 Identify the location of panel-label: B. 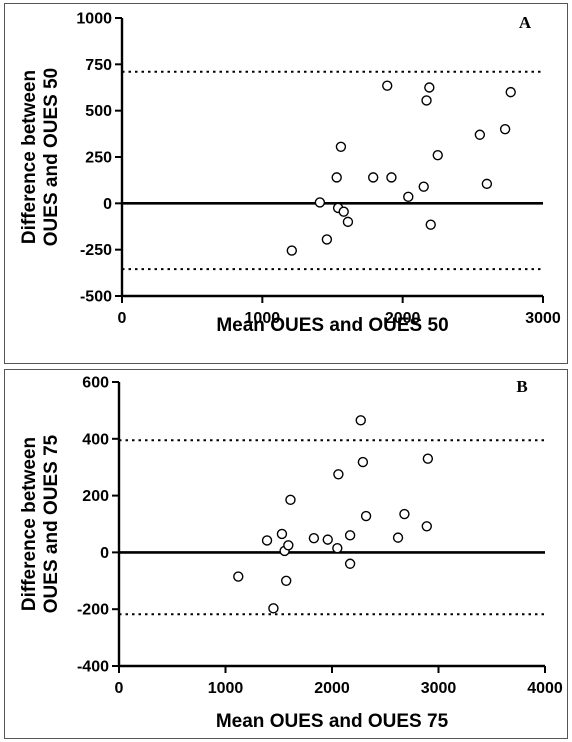
(521, 386).